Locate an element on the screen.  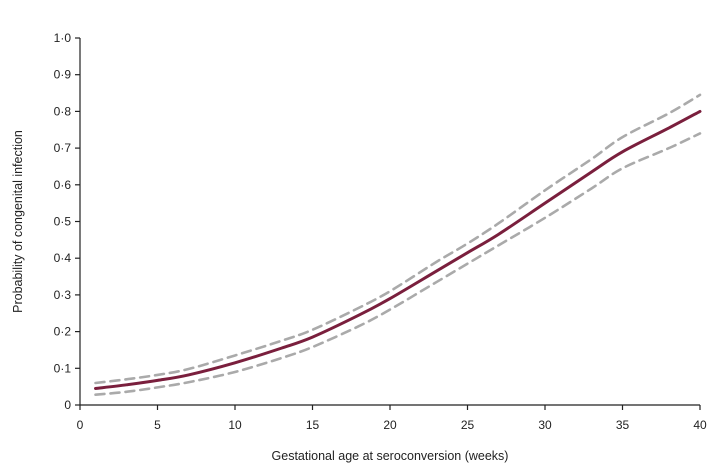
x-tick-label: 40 is located at coordinates (700, 425).